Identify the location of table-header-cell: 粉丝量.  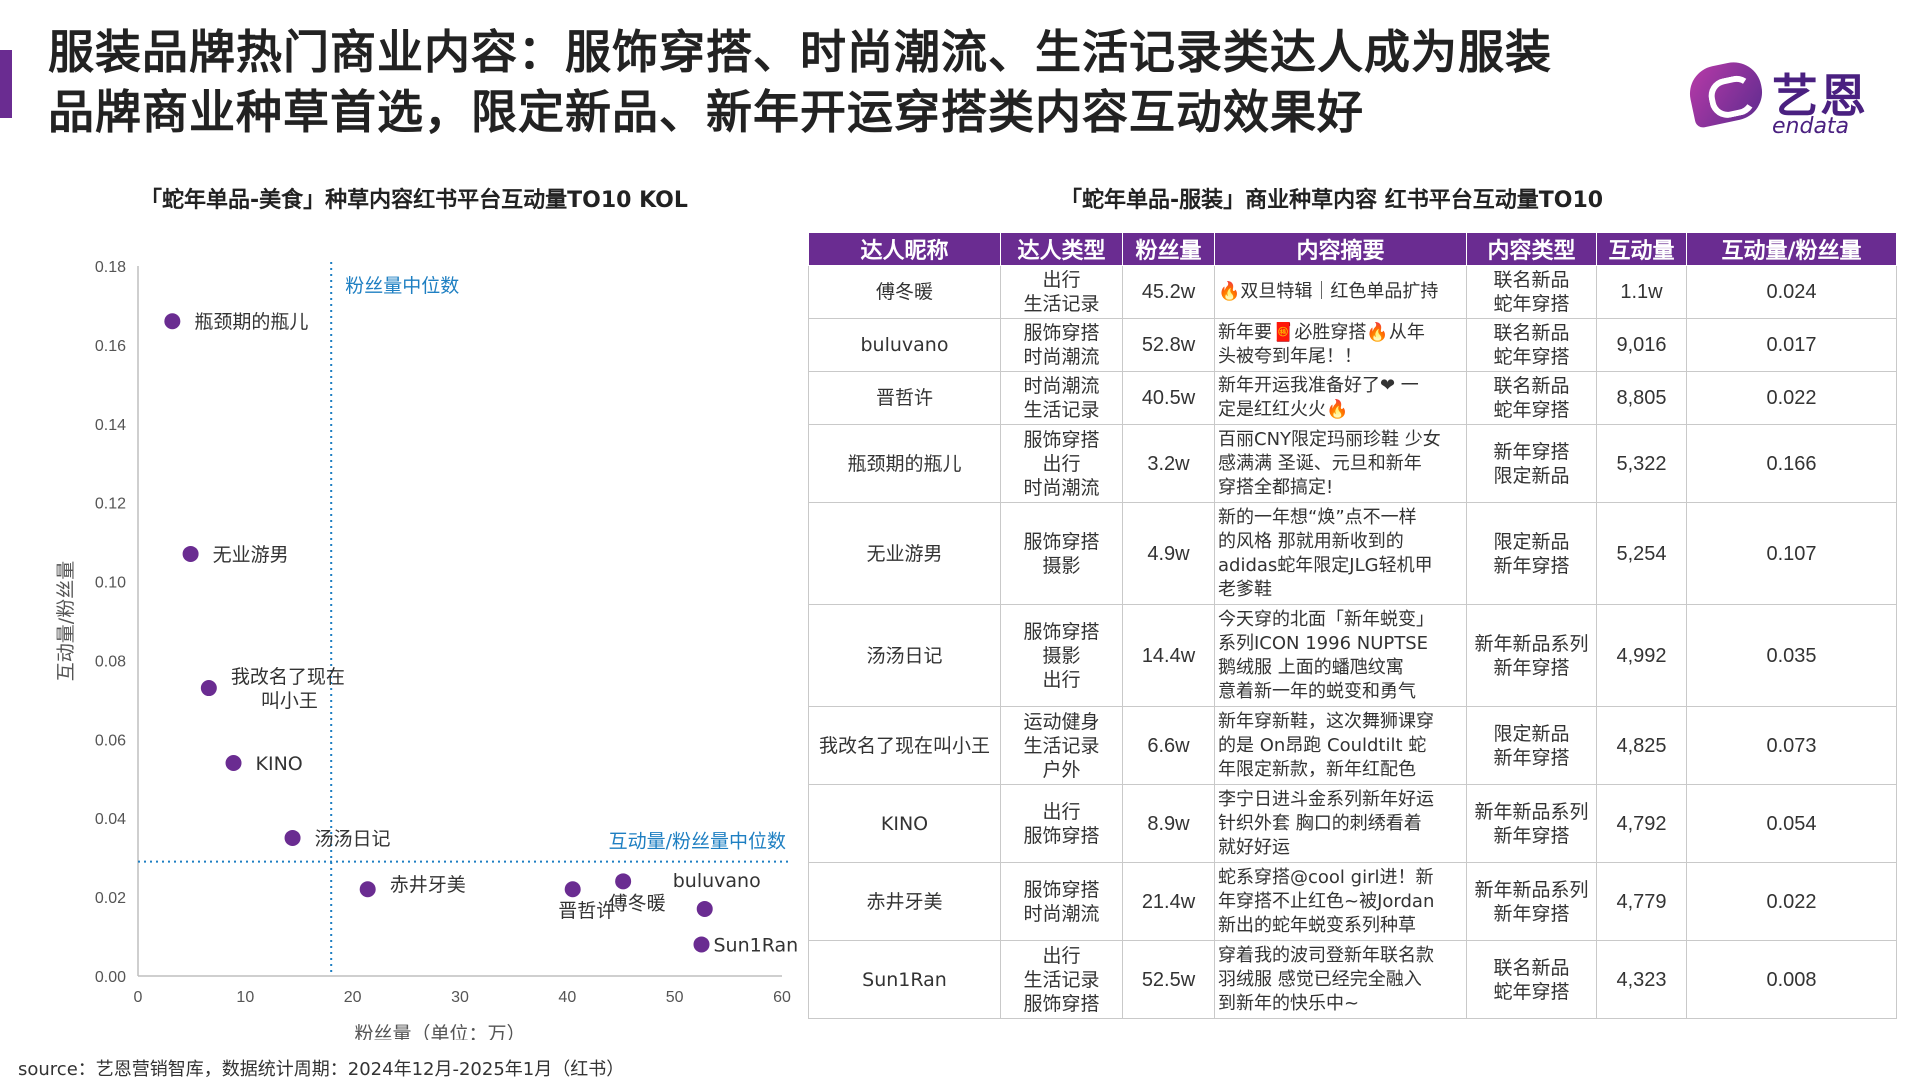
(1168, 249).